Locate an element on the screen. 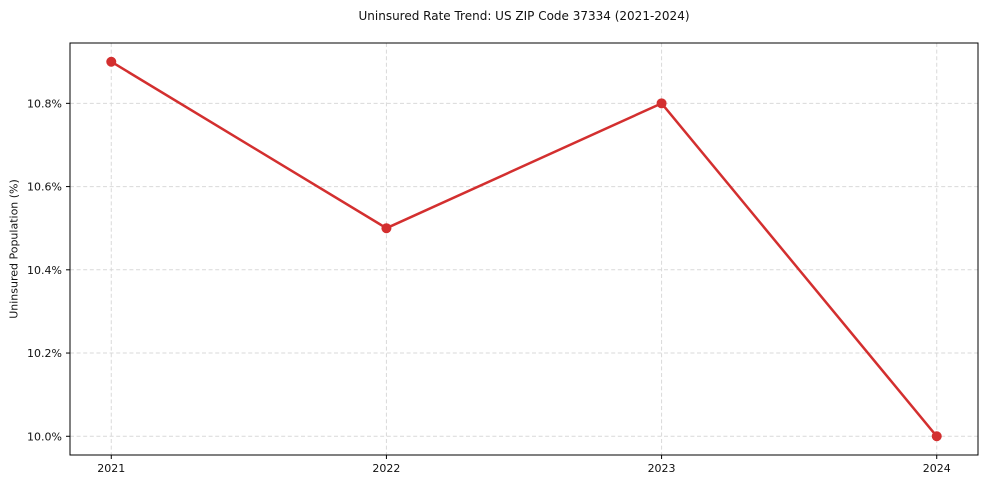  y-tick-label: 10.2% is located at coordinates (44, 353).